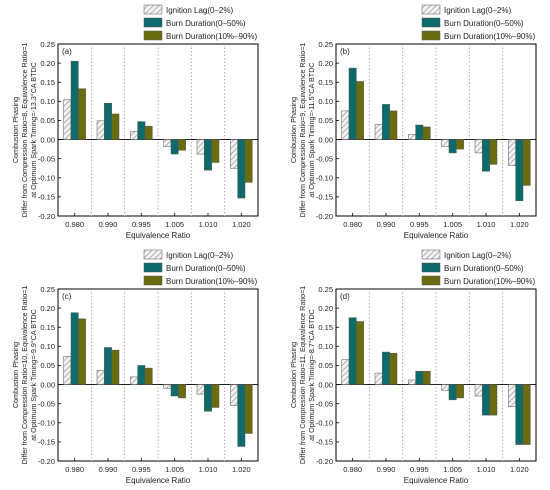  Describe the element at coordinates (311, 129) in the screenshot. I see `y-axis-label-line: at Optimum Spark Timing=-11.5°CA BTDC` at that location.